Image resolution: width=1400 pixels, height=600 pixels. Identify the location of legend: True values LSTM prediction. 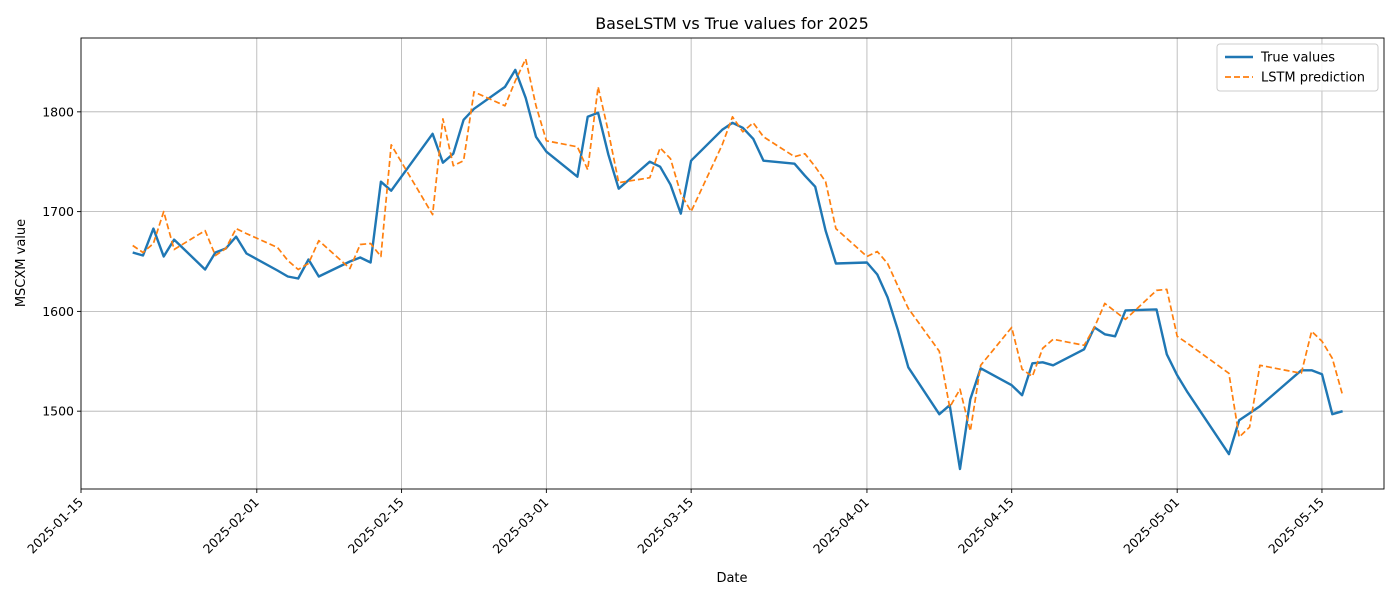
(1297, 67).